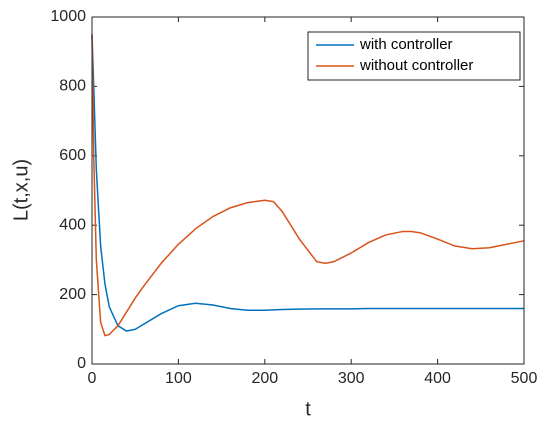 This screenshot has width=550, height=433. Describe the element at coordinates (351, 378) in the screenshot. I see `x-tick-label: 300` at that location.